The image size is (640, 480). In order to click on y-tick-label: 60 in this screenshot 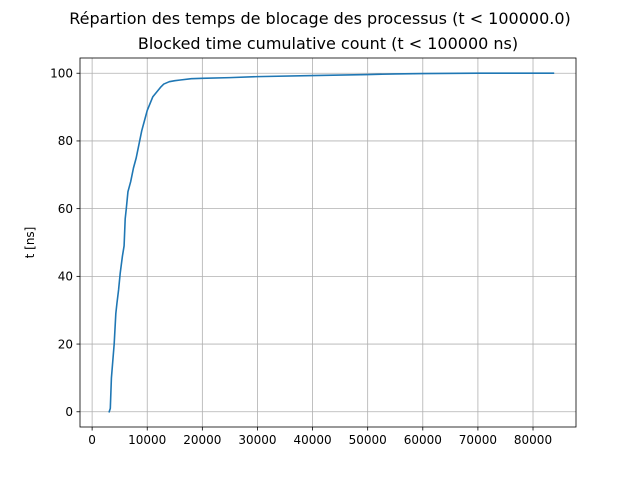, I will do `click(65, 209)`.